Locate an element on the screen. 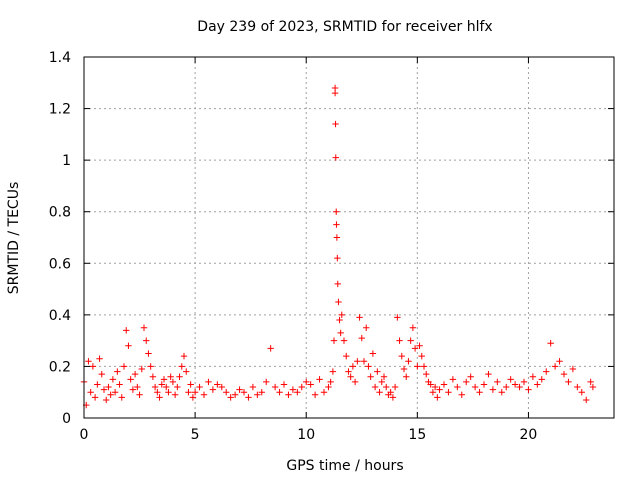 The height and width of the screenshot is (480, 640). y-tick-label: 1.2 is located at coordinates (60, 110).